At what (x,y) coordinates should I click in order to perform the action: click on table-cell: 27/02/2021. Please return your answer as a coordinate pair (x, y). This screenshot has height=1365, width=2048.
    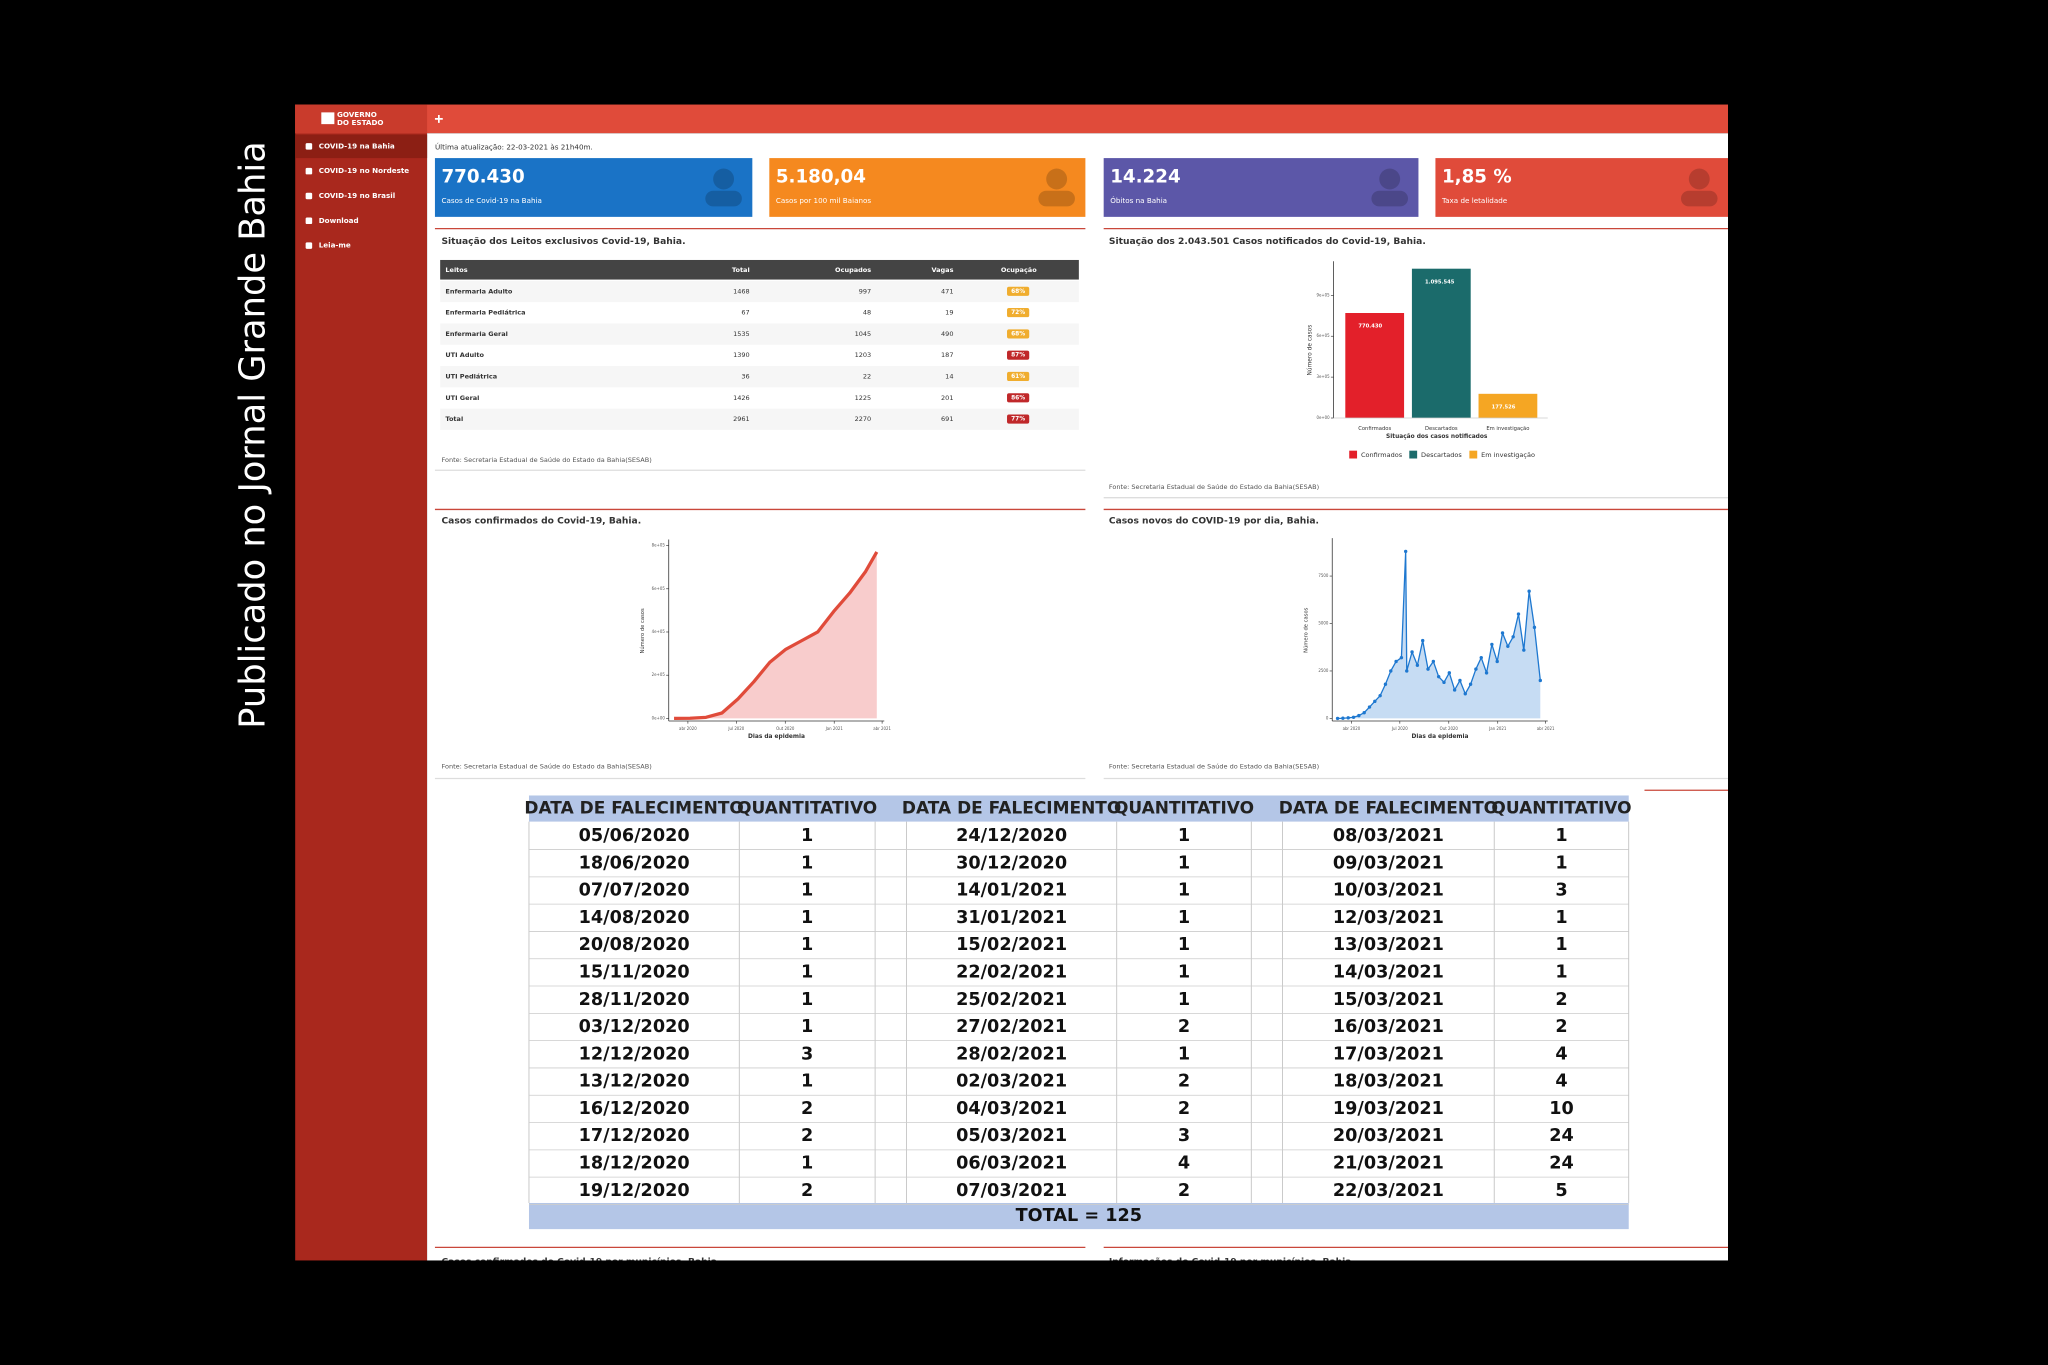
    Looking at the image, I should click on (1011, 1027).